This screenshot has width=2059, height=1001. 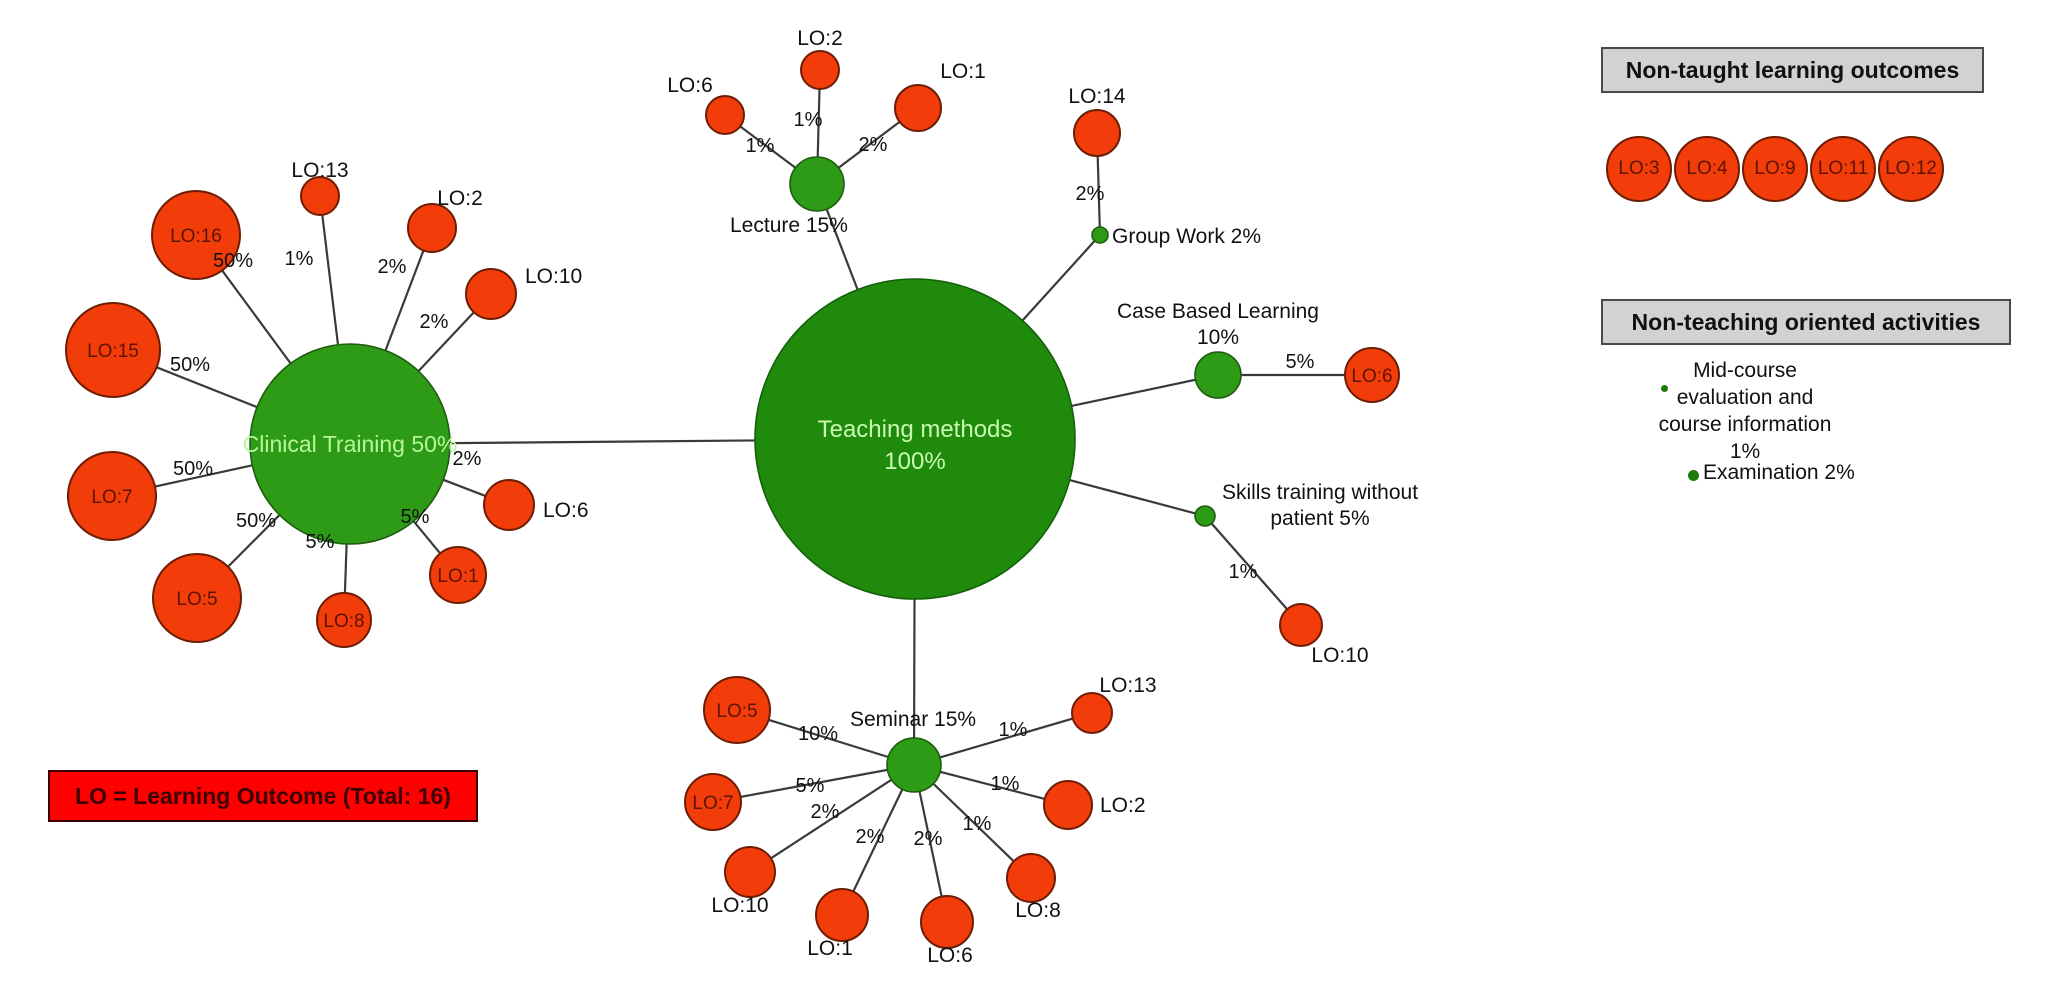 What do you see at coordinates (1745, 424) in the screenshot?
I see `legend-activity-label-line: course information` at bounding box center [1745, 424].